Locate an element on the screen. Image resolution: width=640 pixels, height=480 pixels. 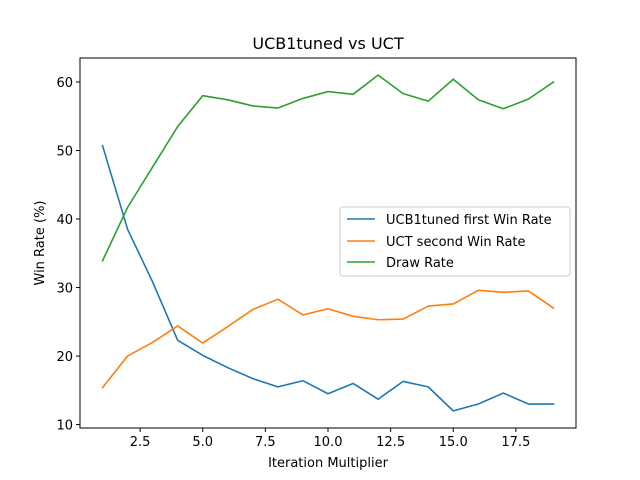
x-tick-label: 5.0 is located at coordinates (202, 442).